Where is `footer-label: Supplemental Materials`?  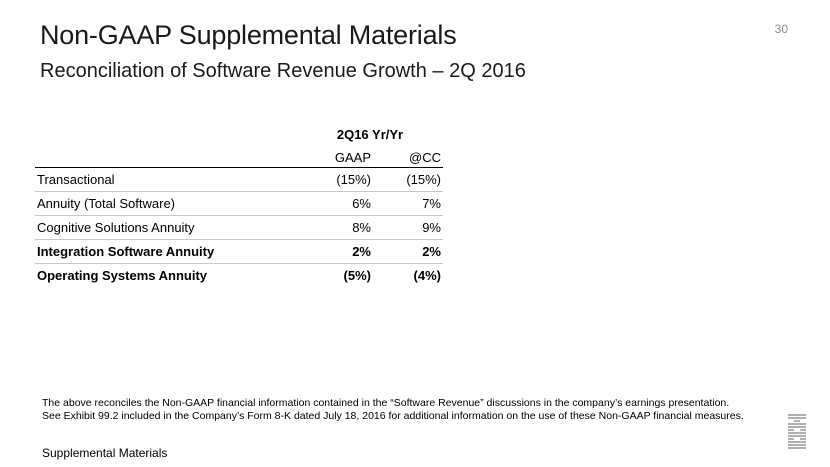
footer-label: Supplemental Materials is located at coordinates (105, 453).